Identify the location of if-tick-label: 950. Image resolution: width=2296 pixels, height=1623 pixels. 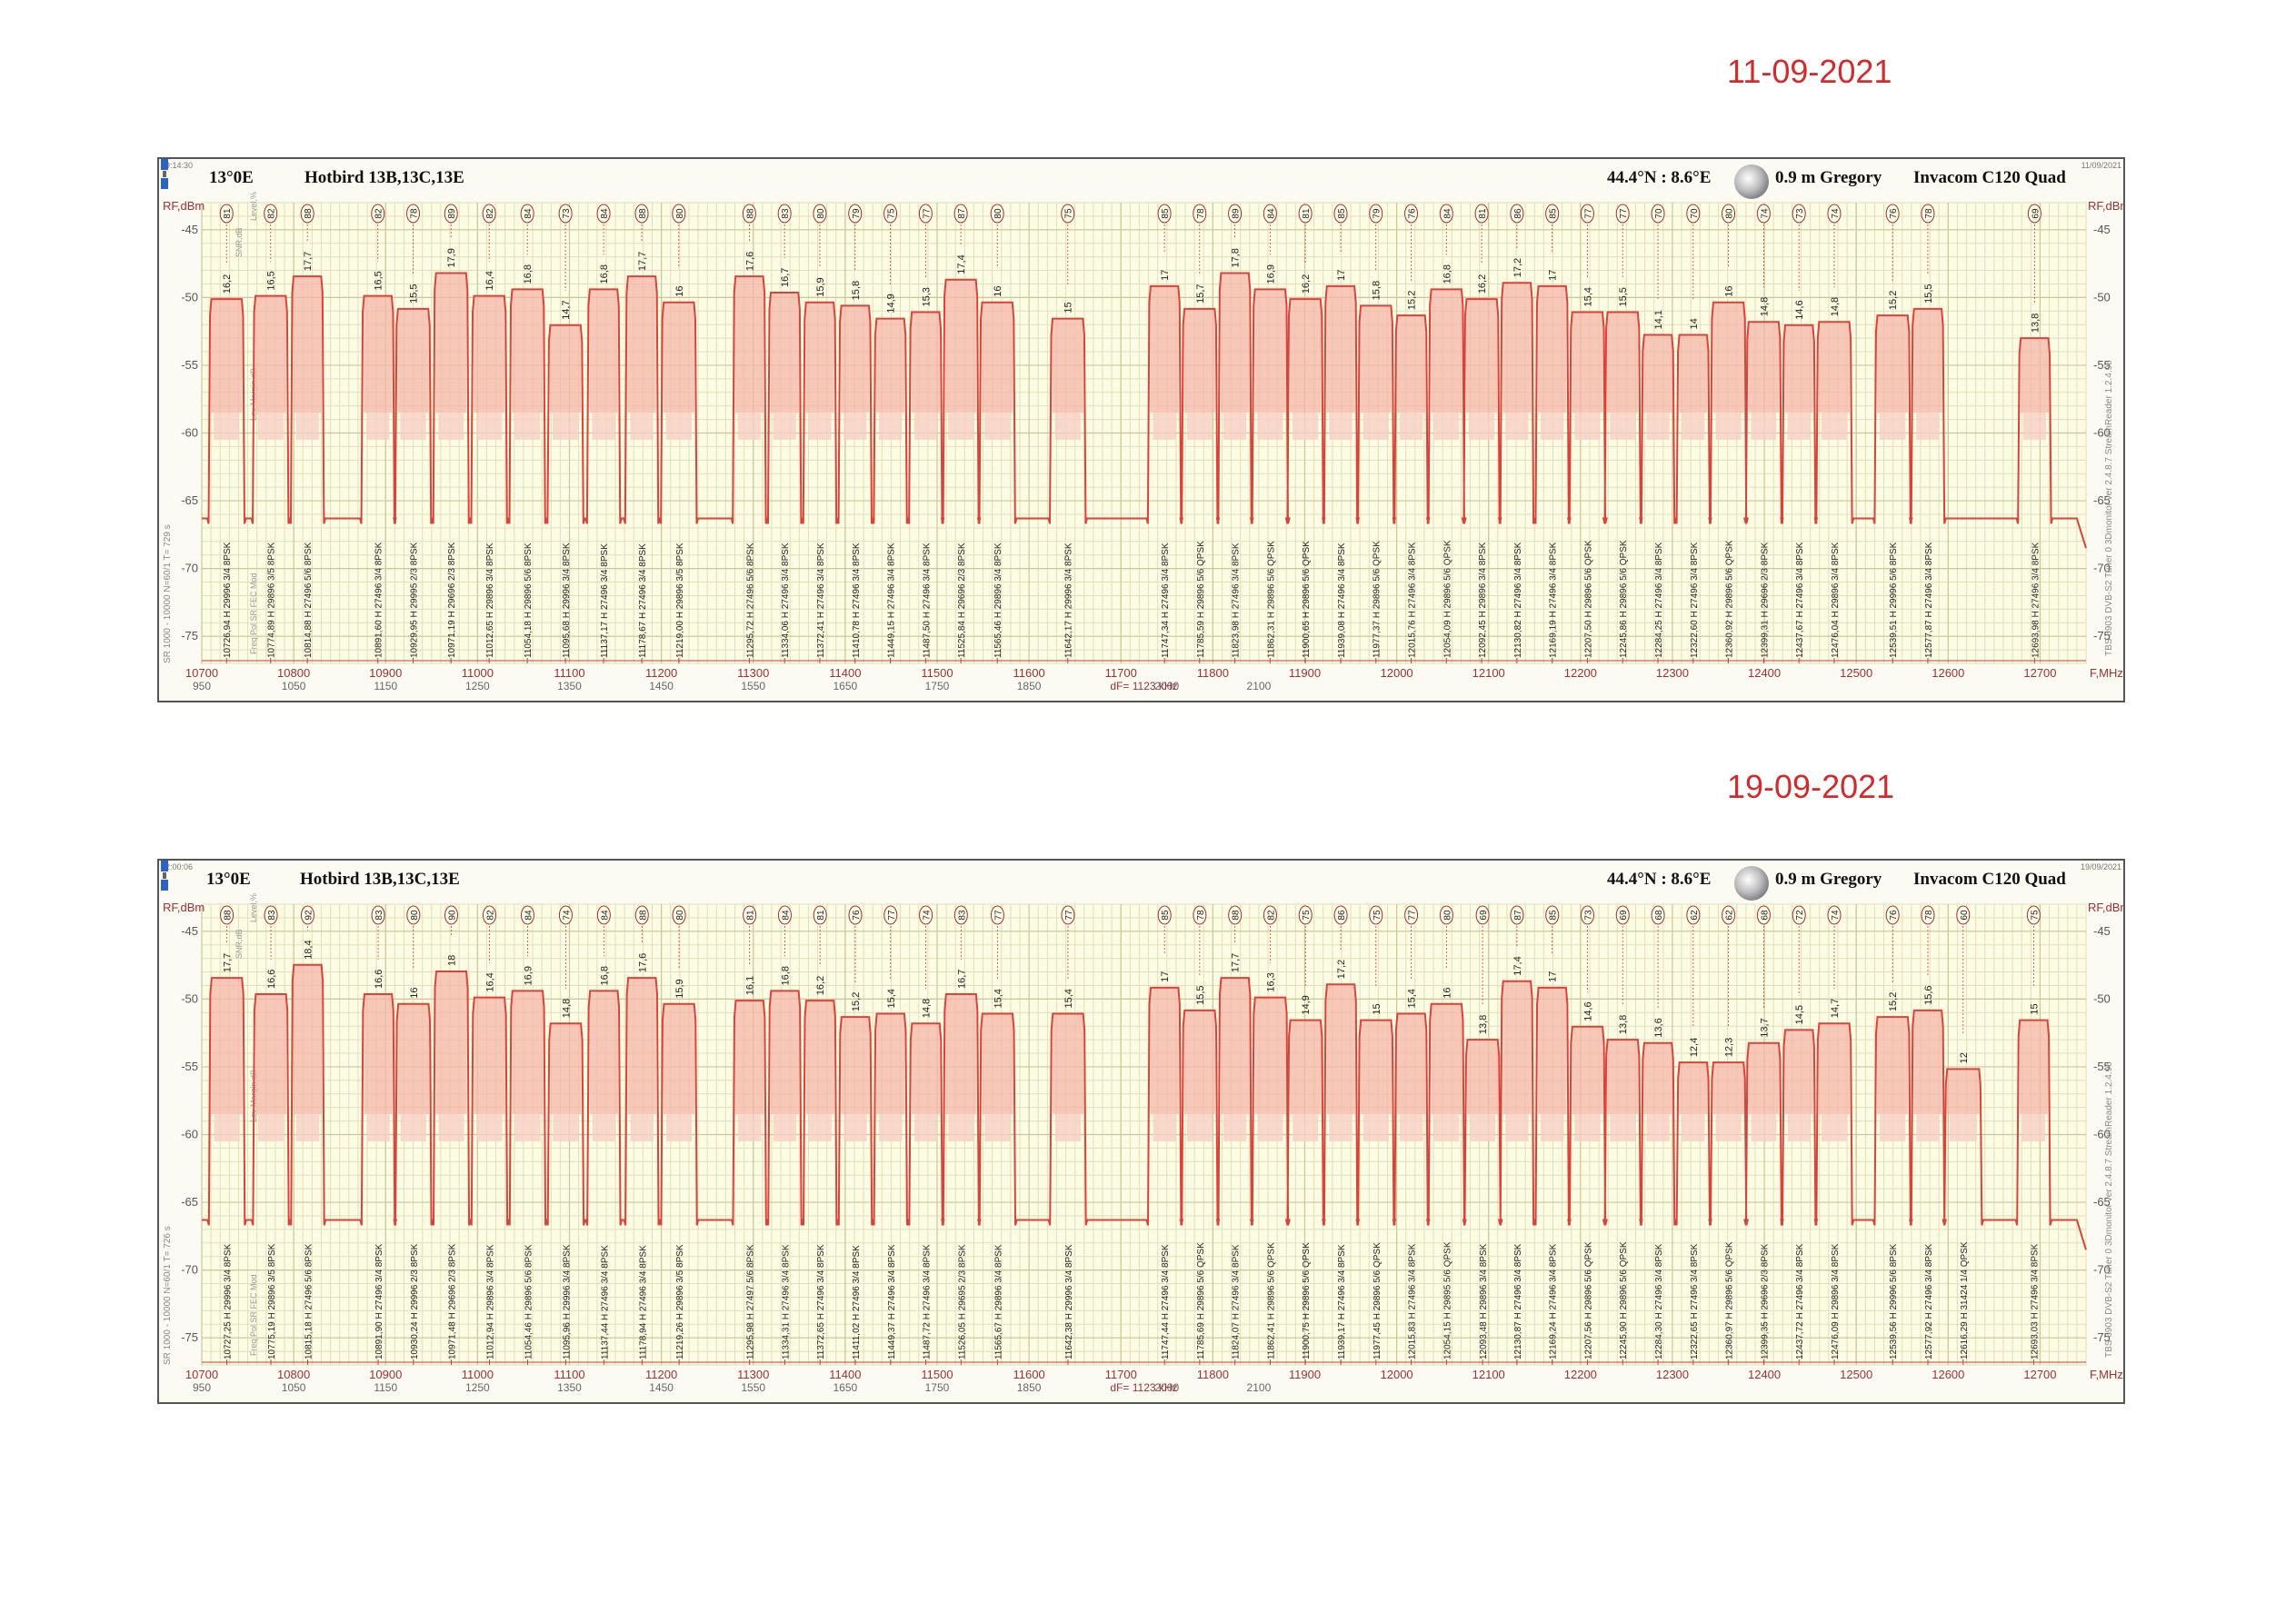
(202, 686).